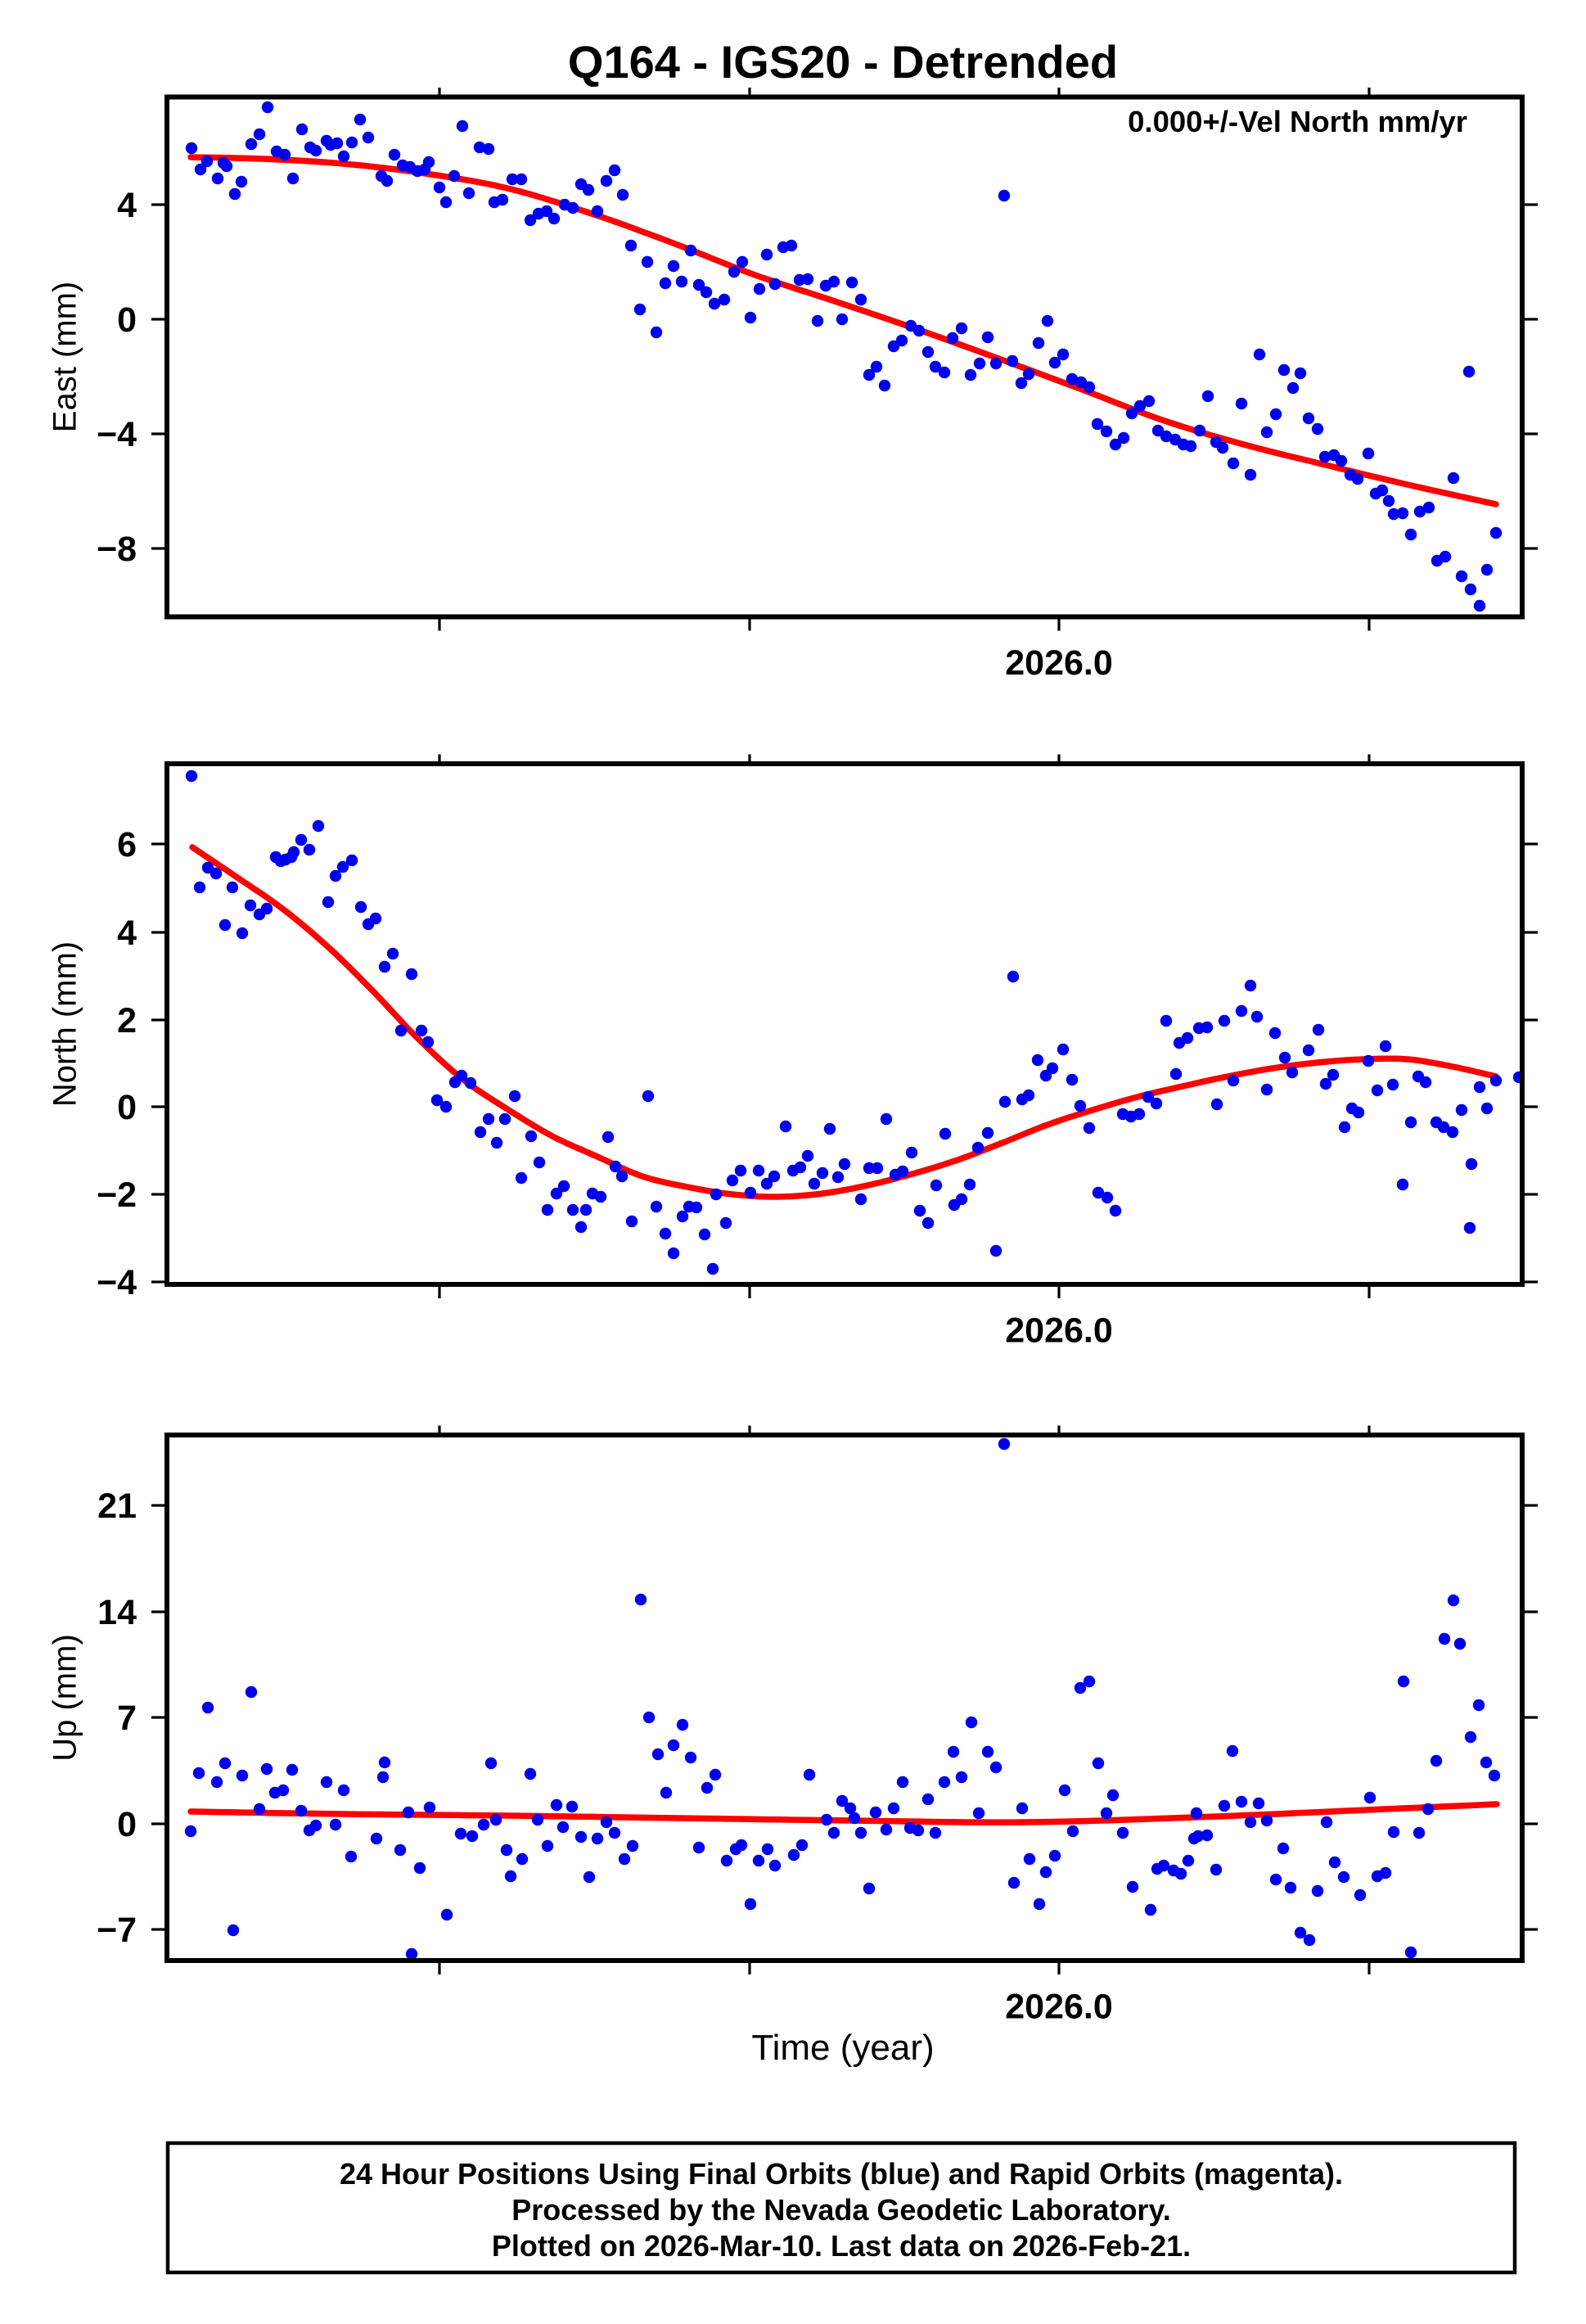  I want to click on svg-text: 6, so click(127, 844).